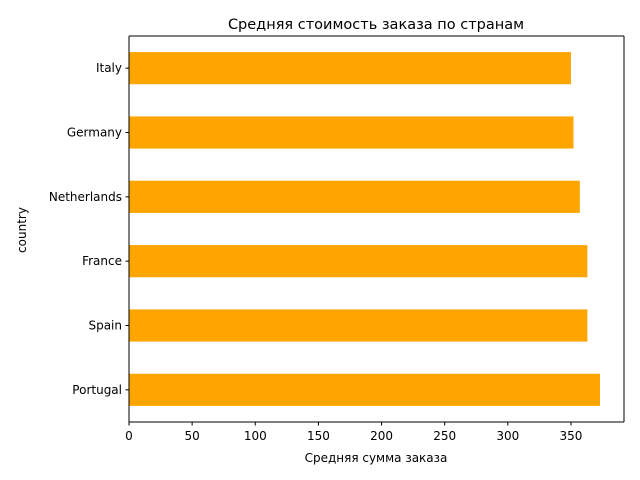 This screenshot has width=640, height=480. What do you see at coordinates (381, 436) in the screenshot?
I see `x-tick-label: 200` at bounding box center [381, 436].